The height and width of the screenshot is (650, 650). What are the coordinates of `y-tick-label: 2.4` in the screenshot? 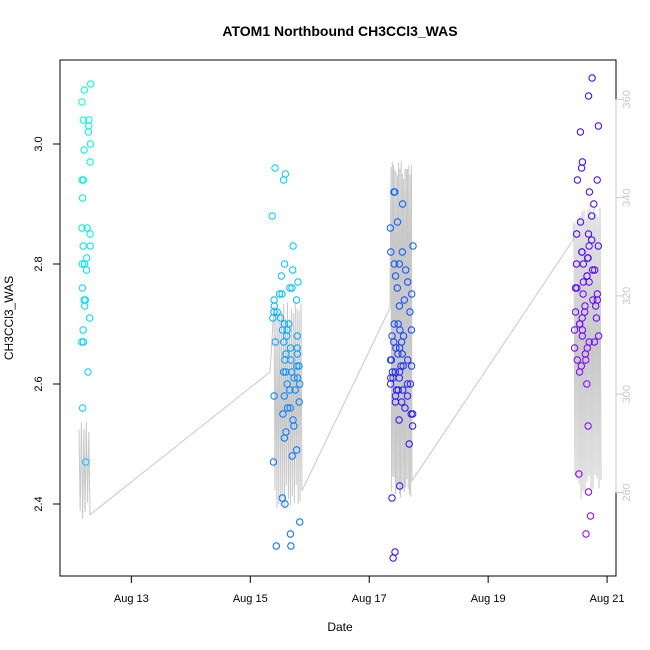 It's located at (39, 503).